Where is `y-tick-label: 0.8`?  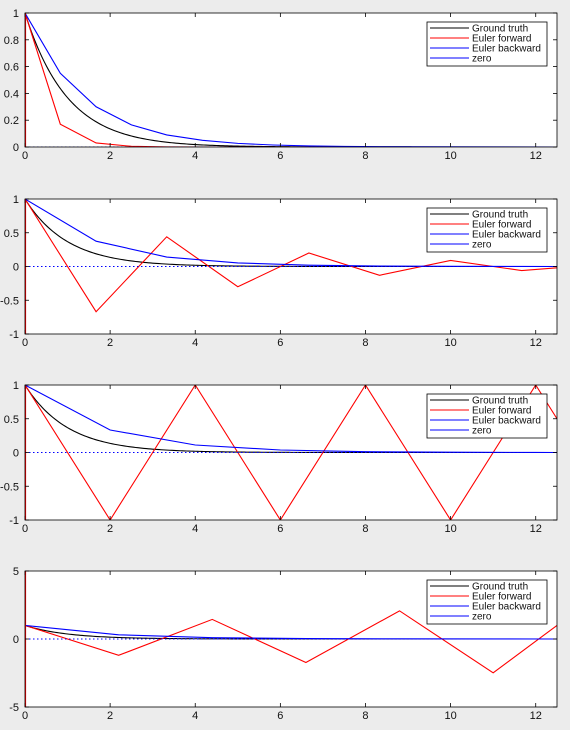
y-tick-label: 0.8 is located at coordinates (11, 41).